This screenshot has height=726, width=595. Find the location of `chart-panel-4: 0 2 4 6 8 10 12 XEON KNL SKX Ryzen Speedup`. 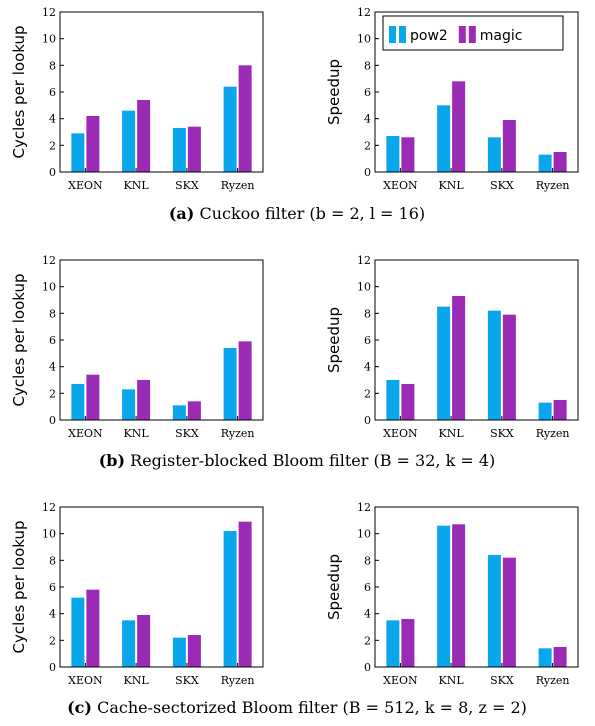

chart-panel-4: 0 2 4 6 8 10 12 XEON KNL SKX Ryzen Speedup is located at coordinates (452, 347).